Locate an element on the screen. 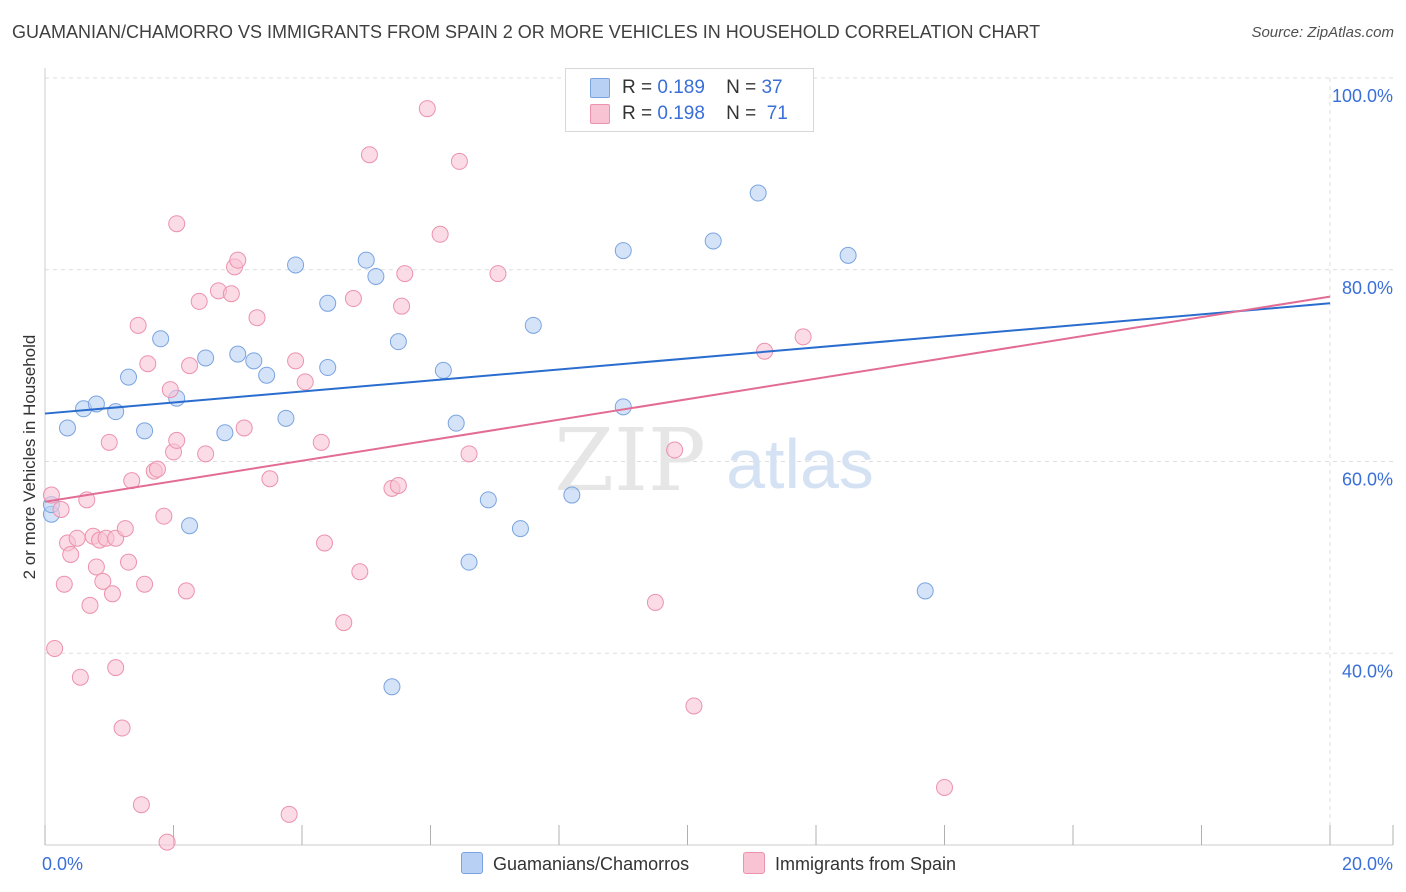 This screenshot has width=1406, height=892. legend-label: Immigrants from Spain is located at coordinates (866, 864).